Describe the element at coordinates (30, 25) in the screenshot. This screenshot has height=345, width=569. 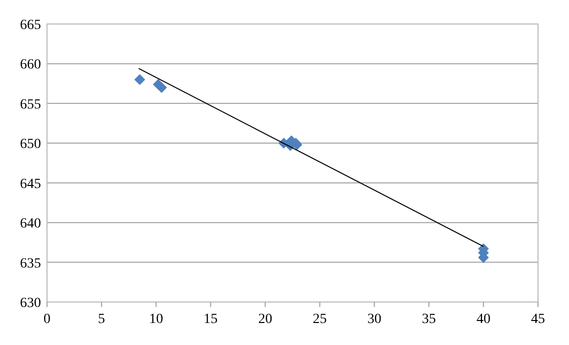
I see `y-tick-label: 665` at that location.